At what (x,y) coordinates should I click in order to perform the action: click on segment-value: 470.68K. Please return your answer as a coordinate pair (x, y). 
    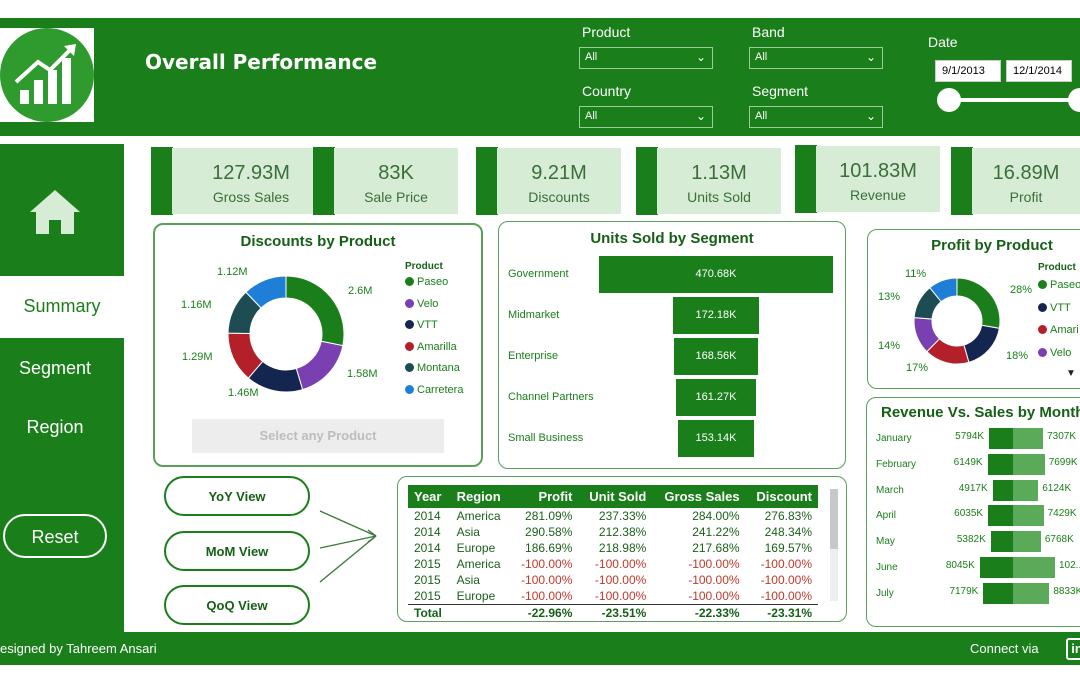
    Looking at the image, I should click on (716, 274).